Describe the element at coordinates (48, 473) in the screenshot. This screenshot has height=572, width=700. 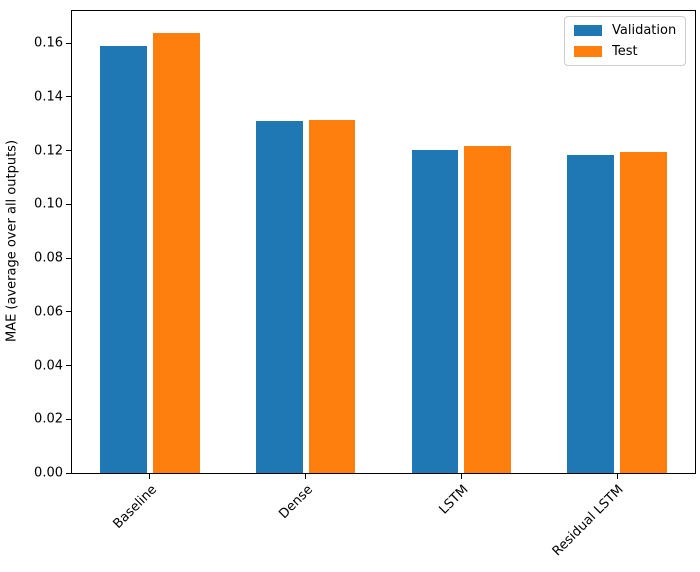
I see `y-tick-label: 0.00` at that location.